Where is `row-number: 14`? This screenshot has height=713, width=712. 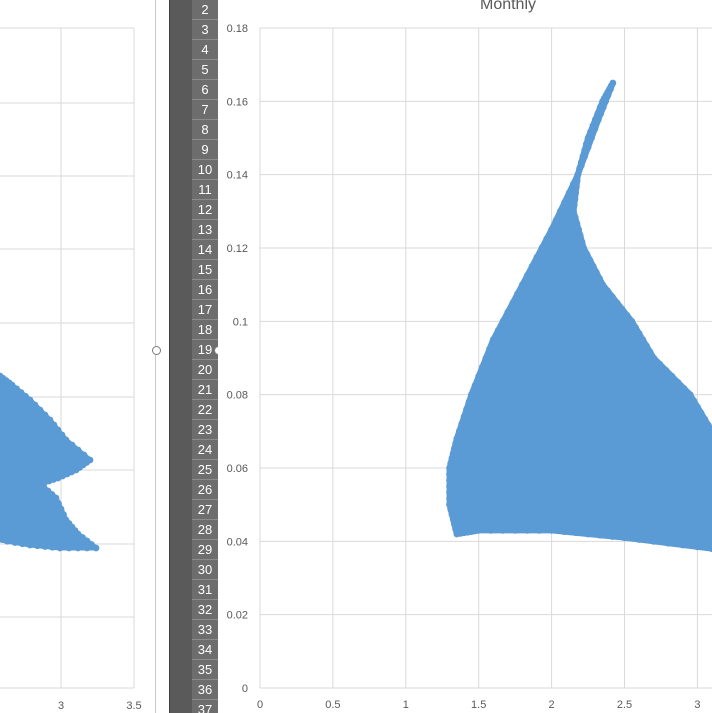 row-number: 14 is located at coordinates (205, 250).